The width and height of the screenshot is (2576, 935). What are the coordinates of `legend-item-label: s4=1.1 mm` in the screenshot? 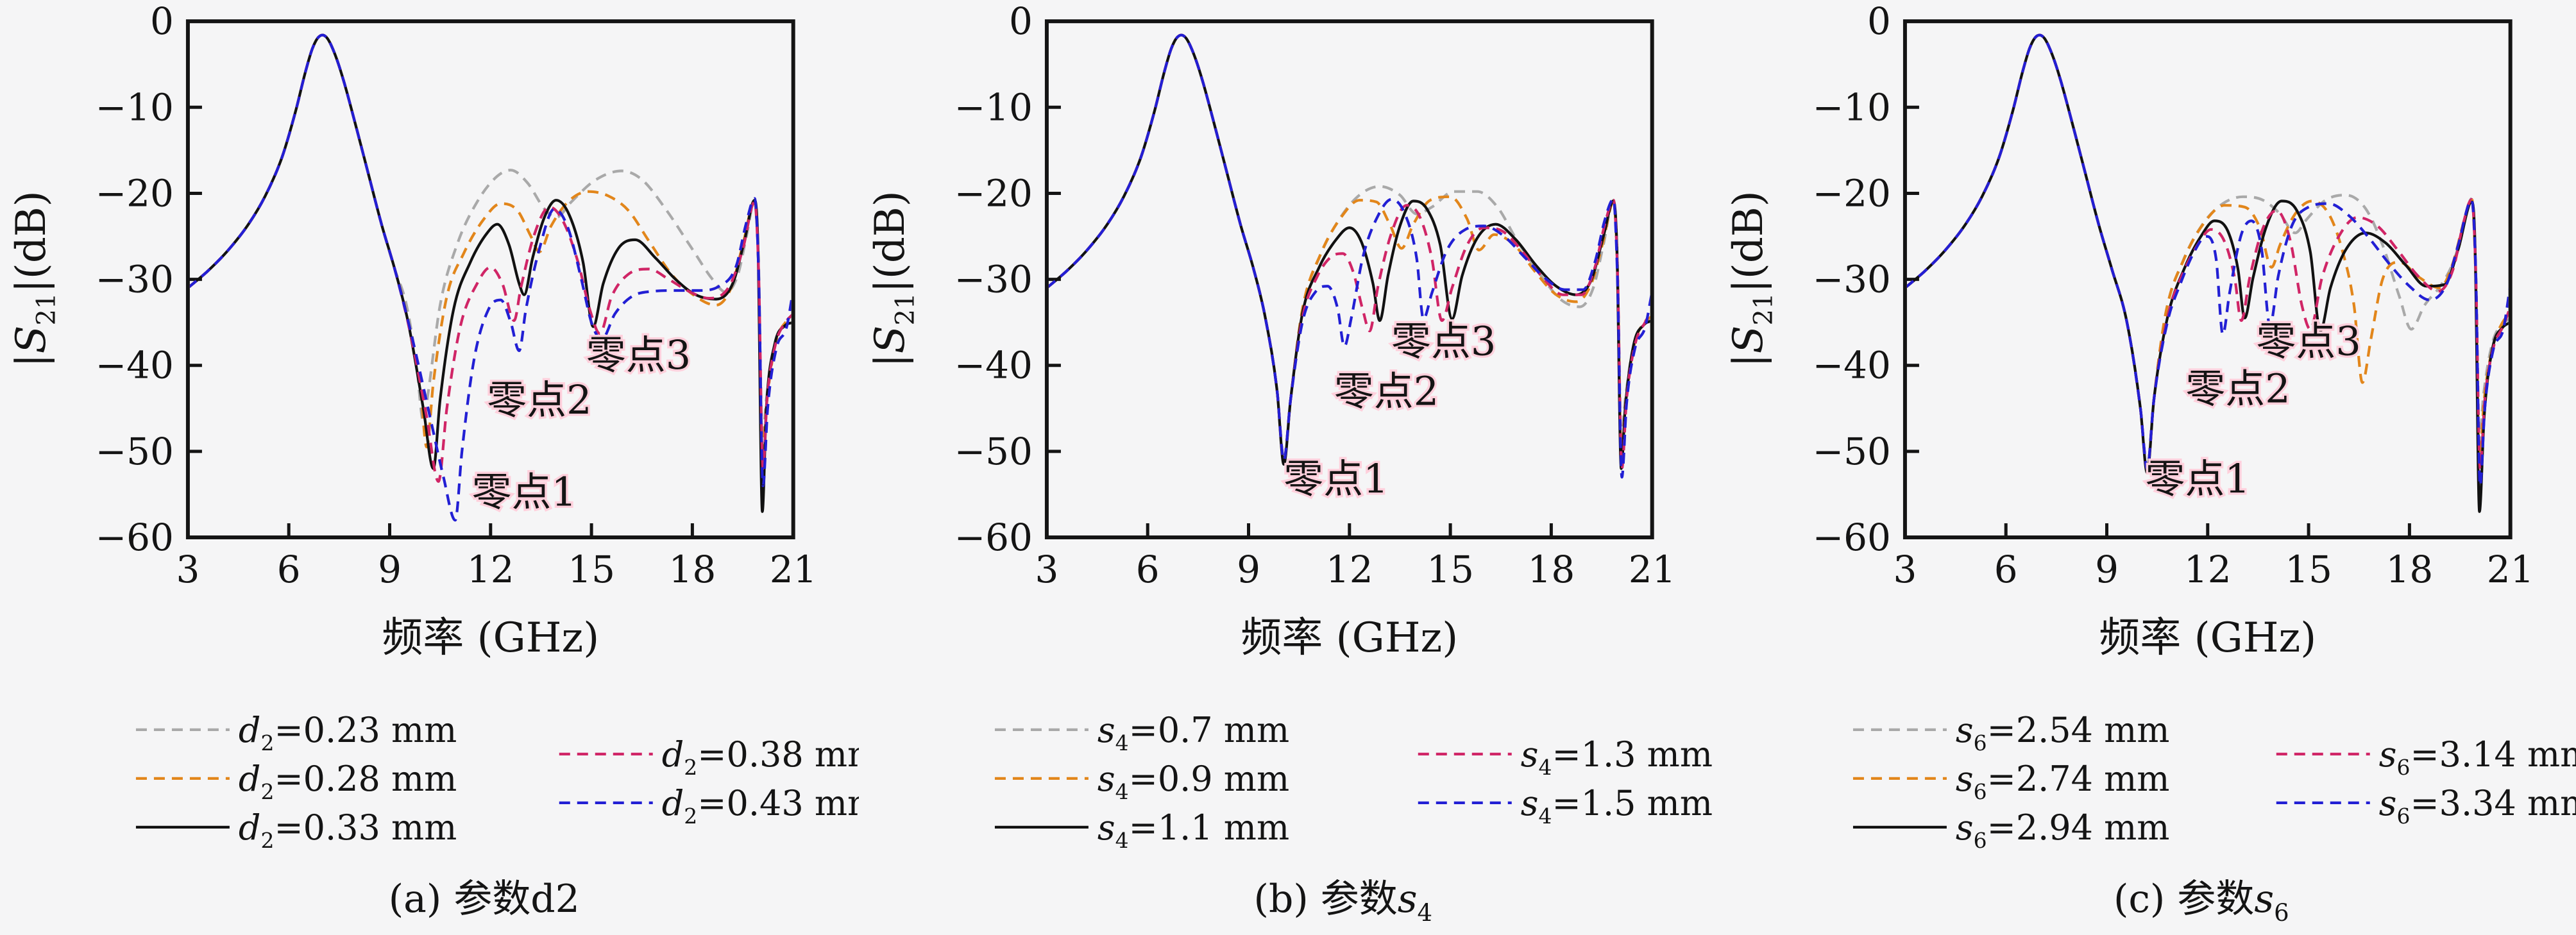 It's located at (1193, 830).